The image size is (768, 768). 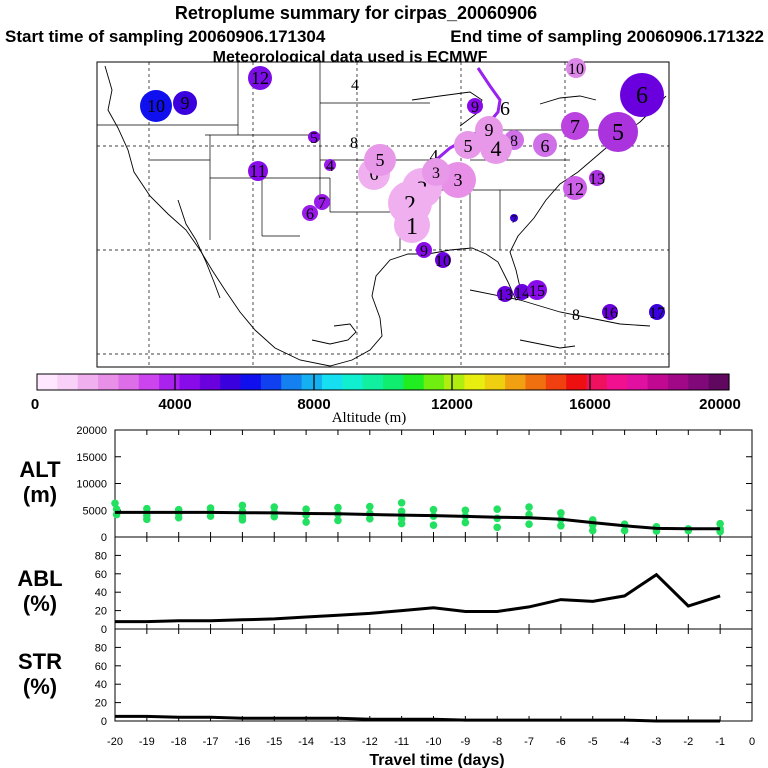 I want to click on colorbar-tick: 0, so click(x=35, y=404).